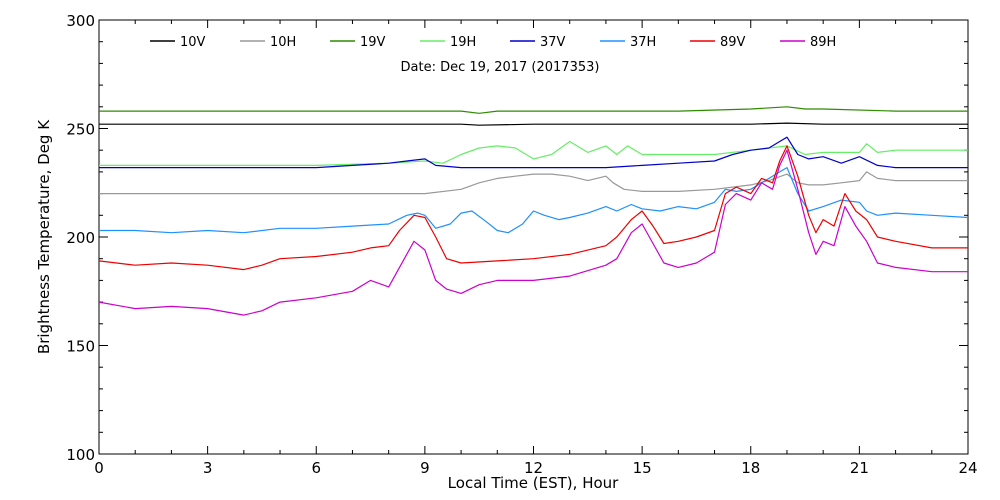 The image size is (1000, 500). What do you see at coordinates (44, 236) in the screenshot?
I see `y-axis-label: Brightness Temperature, Deg K` at bounding box center [44, 236].